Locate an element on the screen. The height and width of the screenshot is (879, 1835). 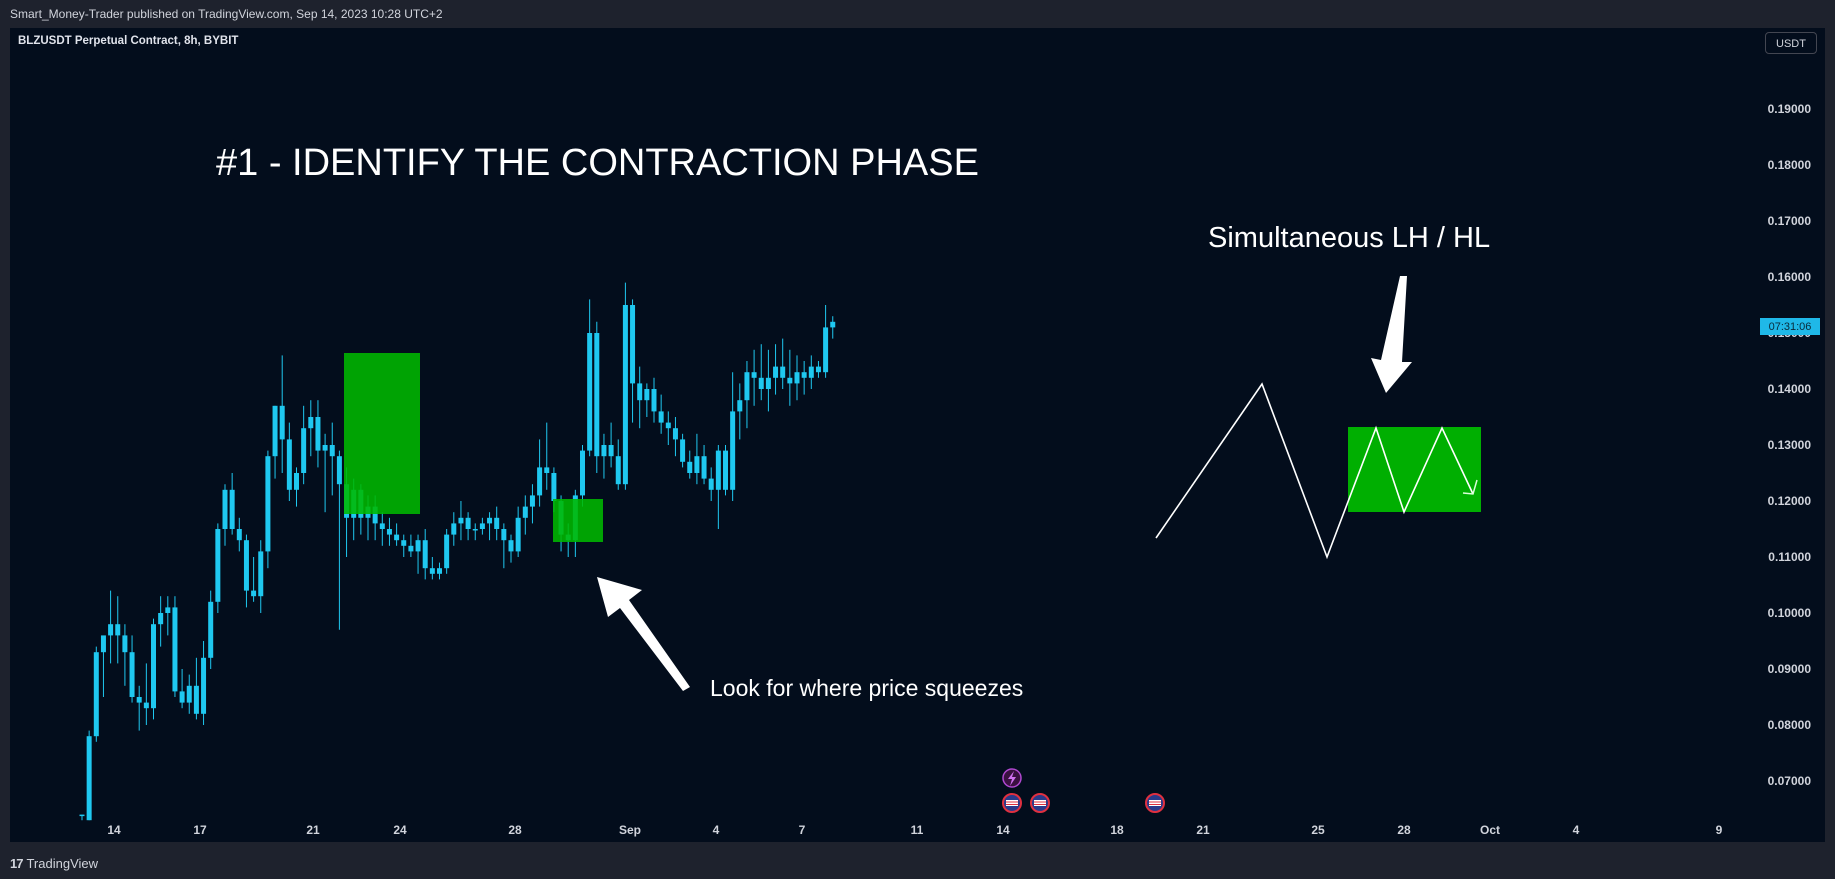
time-tick-label: 14 is located at coordinates (1003, 830).